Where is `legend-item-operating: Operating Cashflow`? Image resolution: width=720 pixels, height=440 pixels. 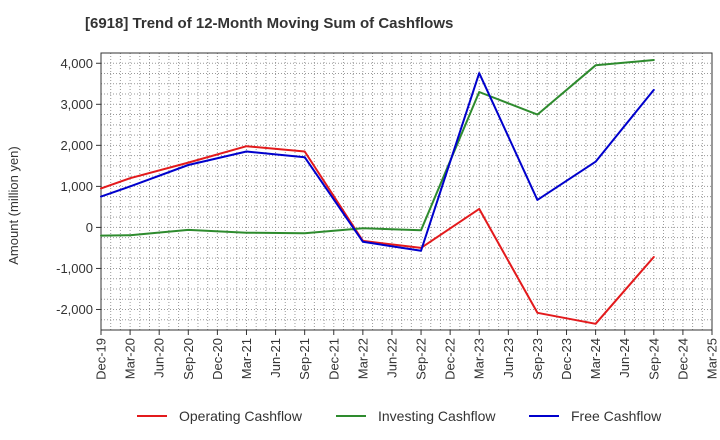 legend-item-operating: Operating Cashflow is located at coordinates (219, 416).